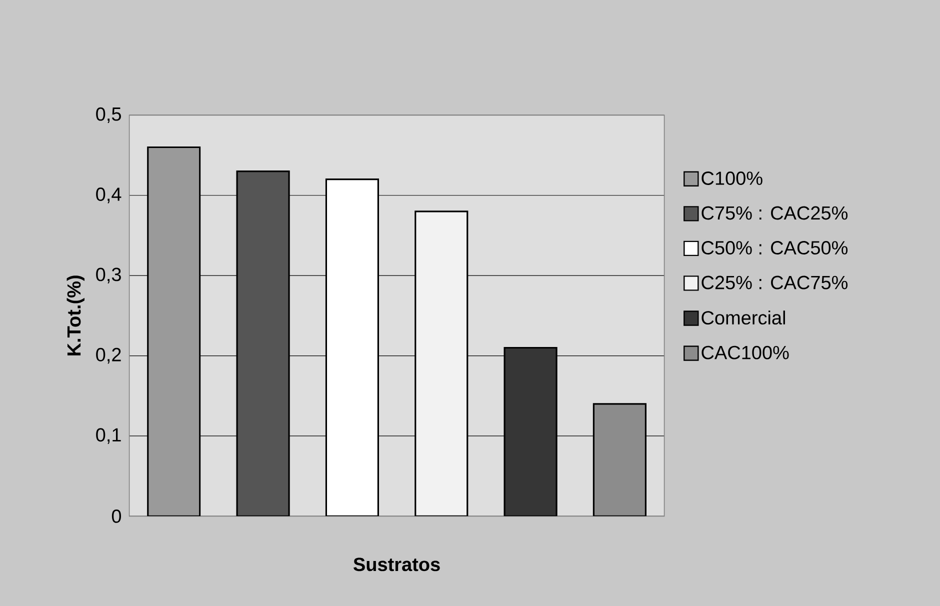 The image size is (940, 606). Describe the element at coordinates (397, 565) in the screenshot. I see `x-axis-title: Sustratos` at that location.